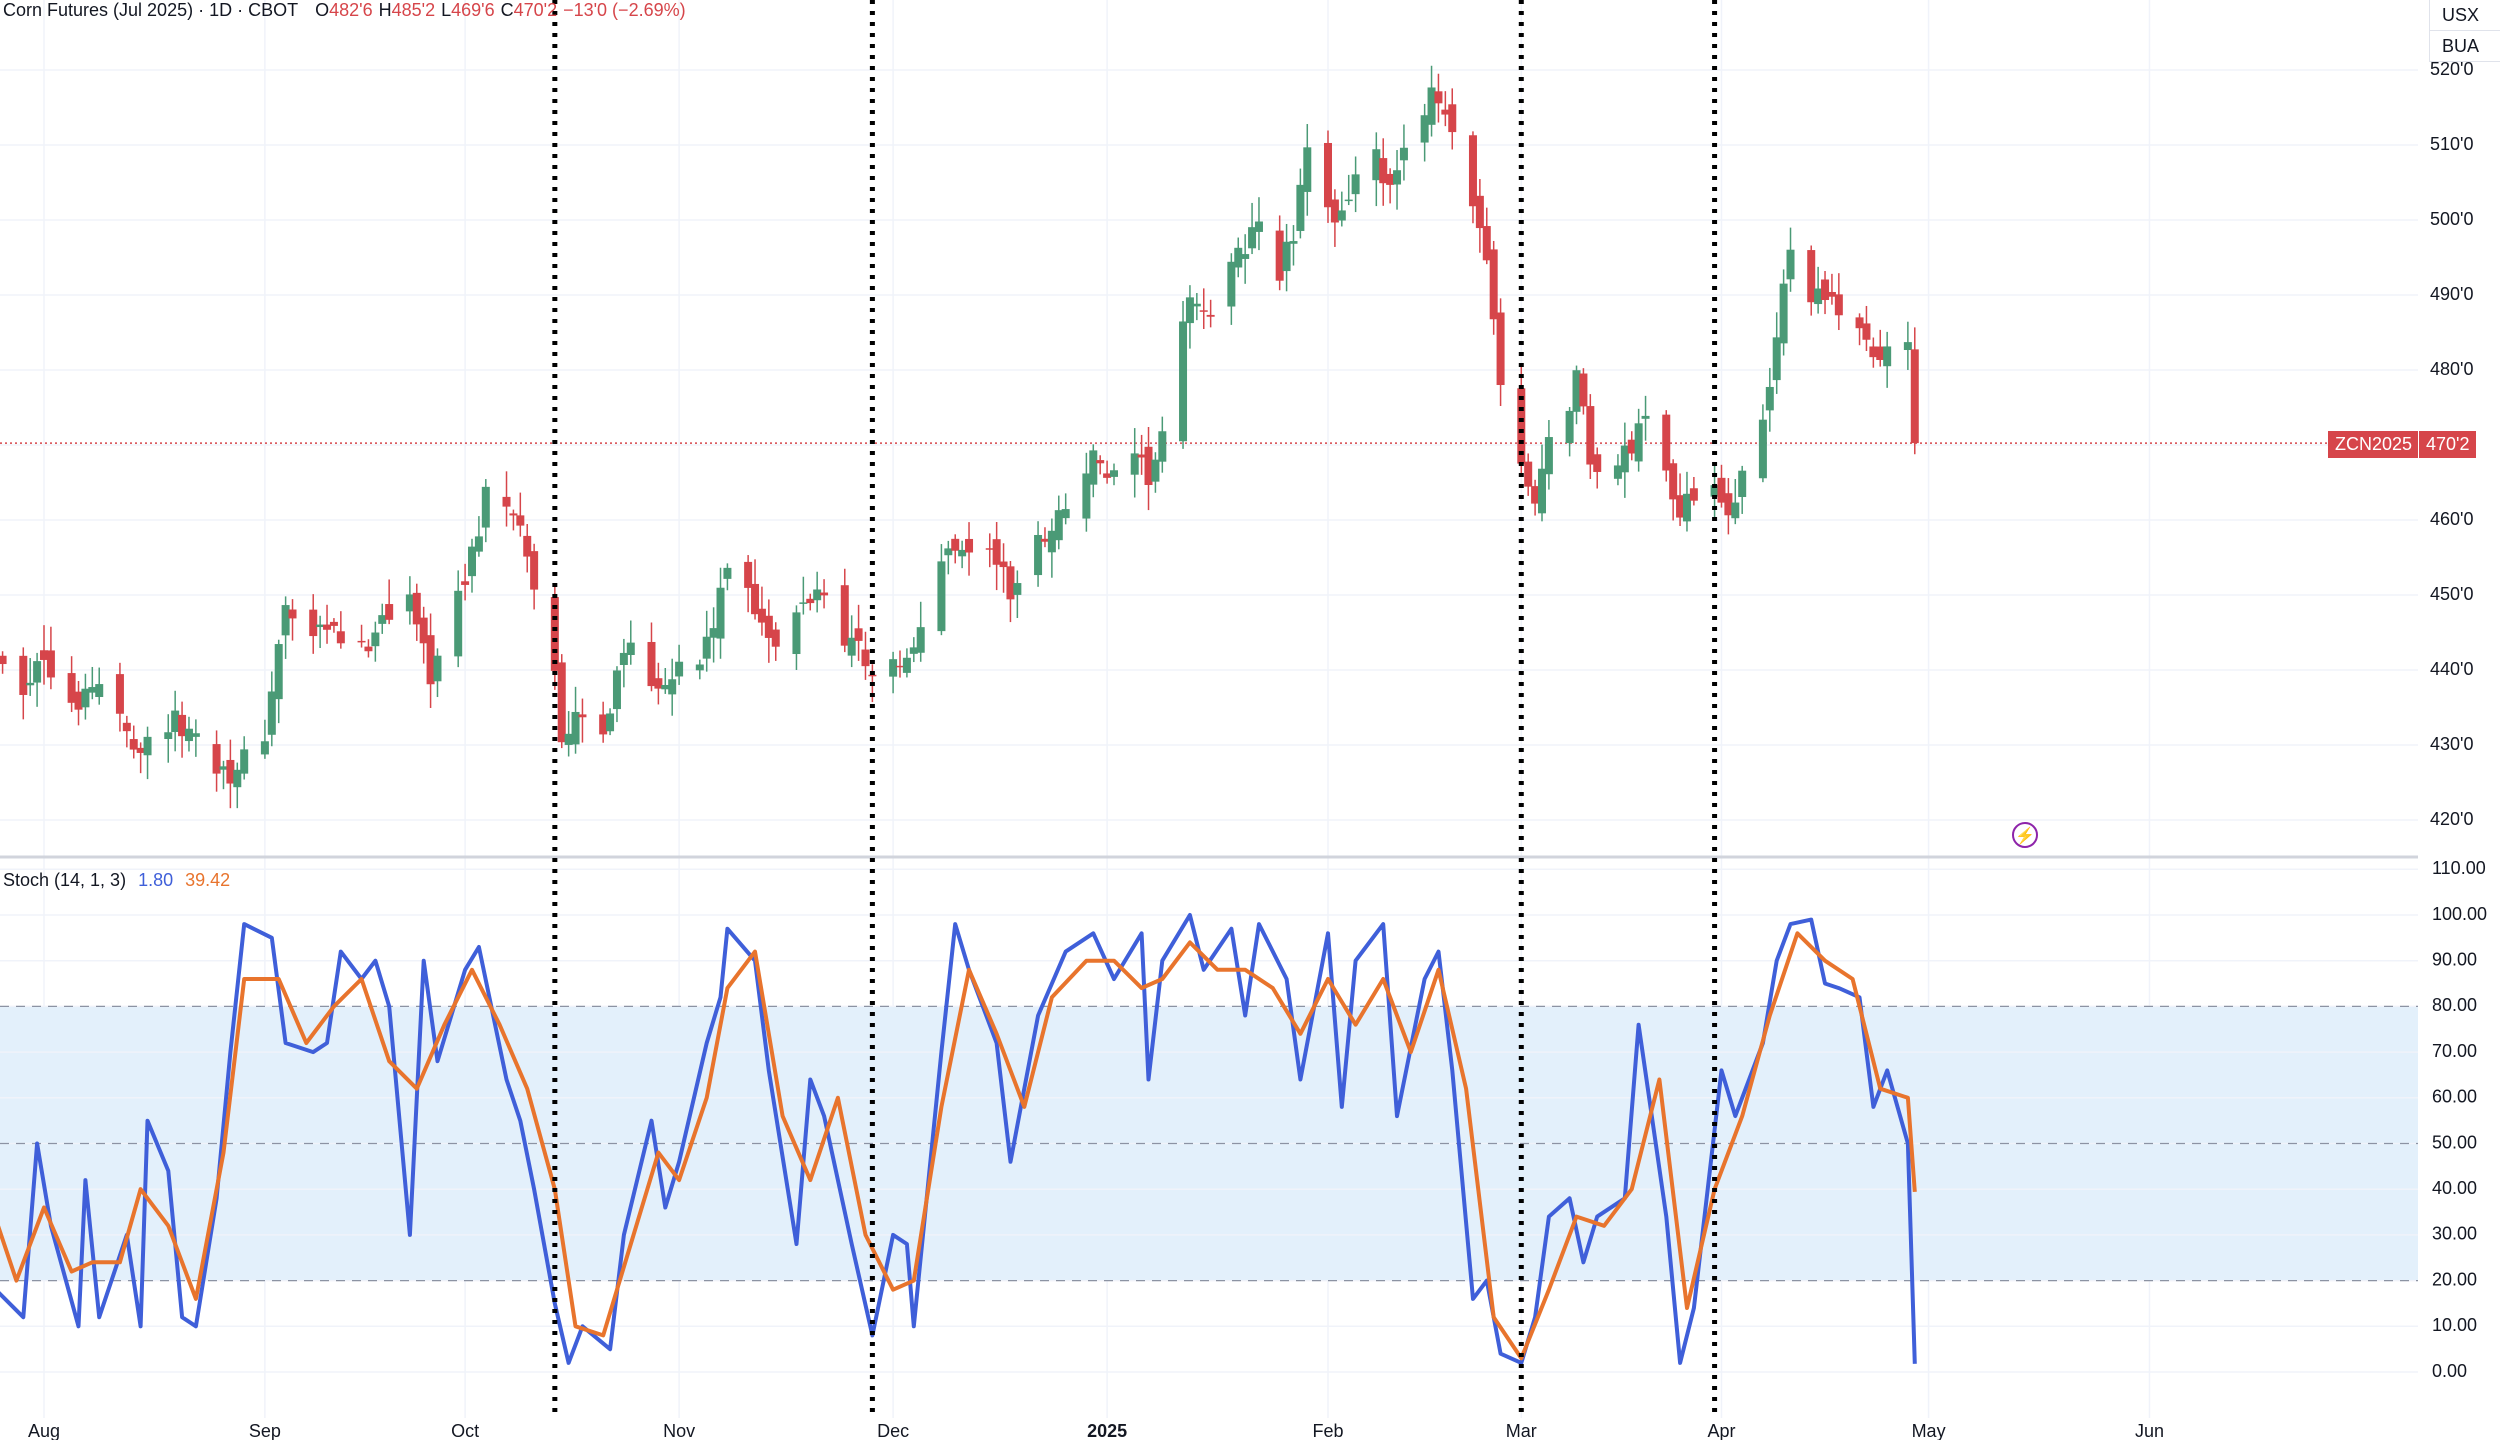 Image resolution: width=2500 pixels, height=1440 pixels. Describe the element at coordinates (2454, 1142) in the screenshot. I see `stoch-tick-label: 50.00` at that location.